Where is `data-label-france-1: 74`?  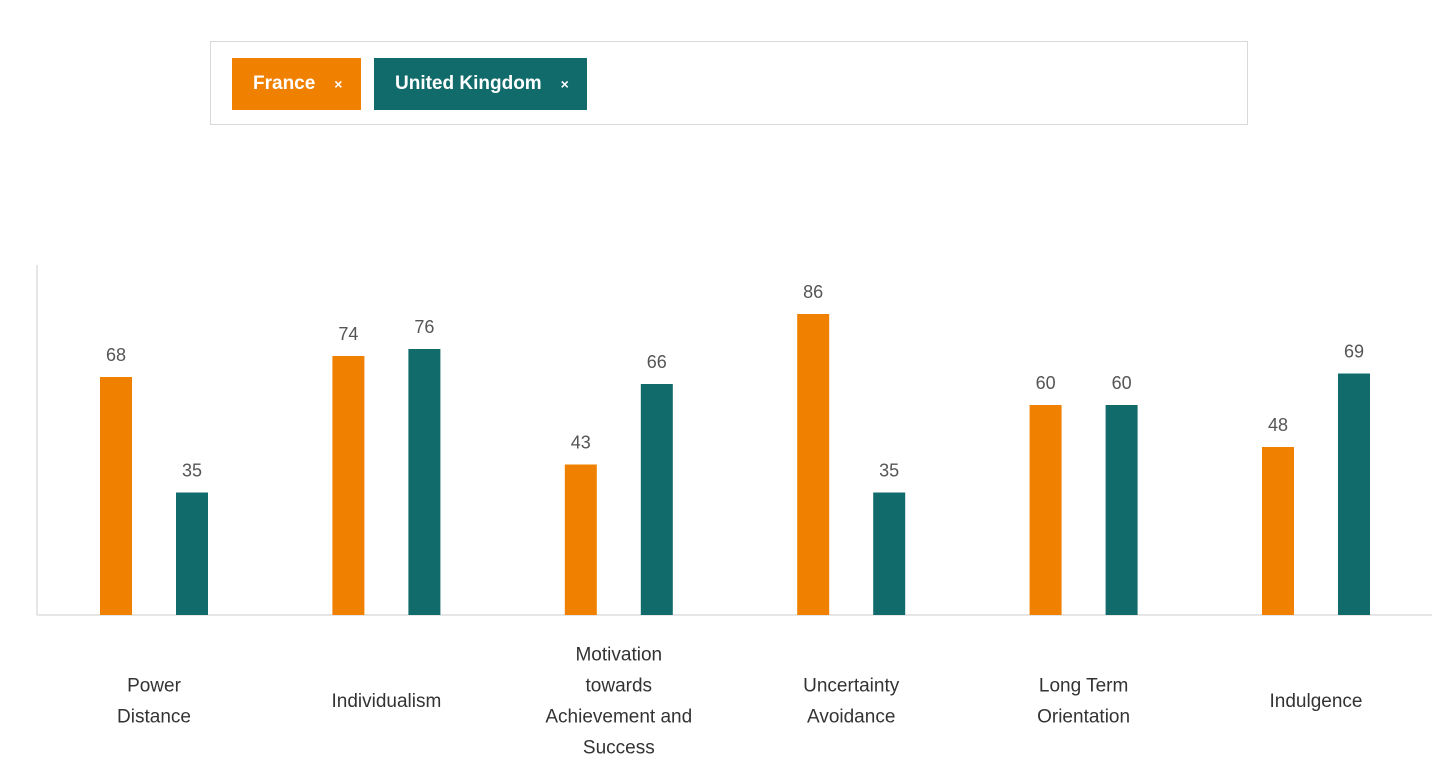 data-label-france-1: 74 is located at coordinates (348, 334).